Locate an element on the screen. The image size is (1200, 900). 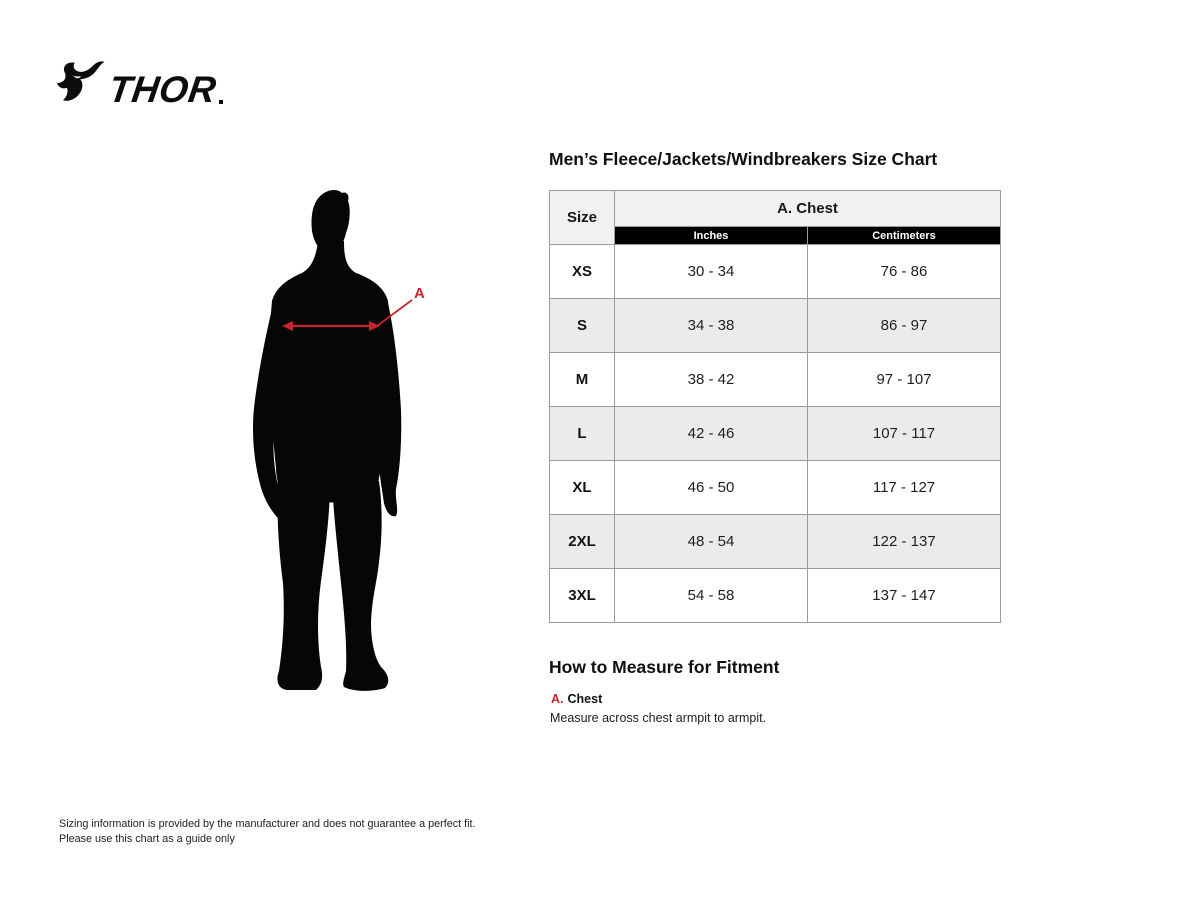
chest-inches: 30 - 34 is located at coordinates (711, 271).